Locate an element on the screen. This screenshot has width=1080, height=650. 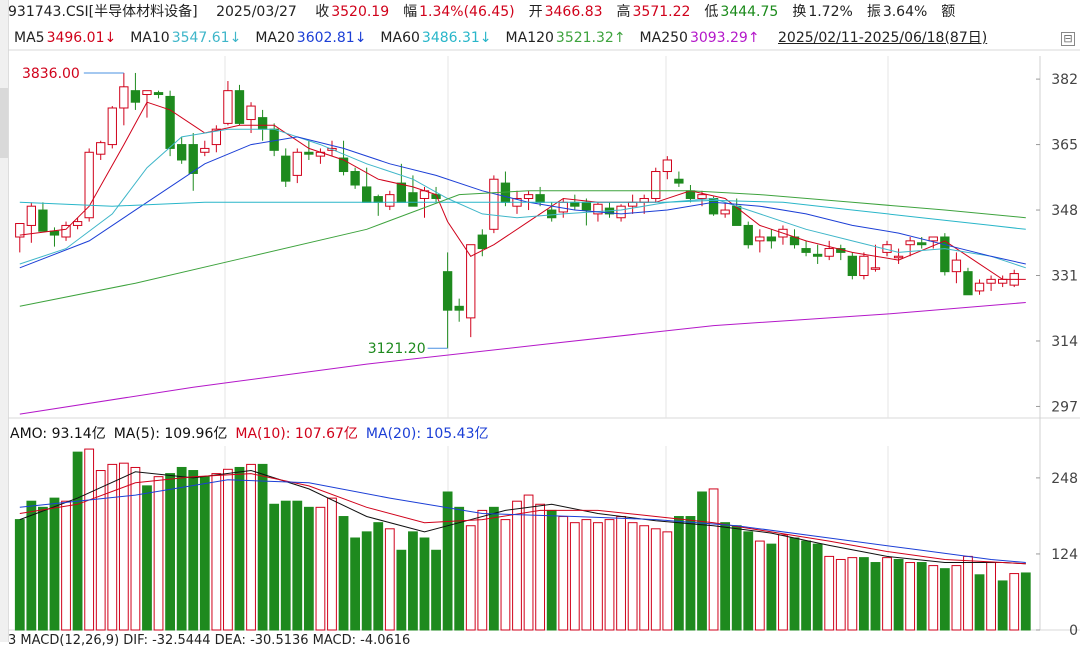
price-y-tick-label: 348 is located at coordinates (1064, 211).